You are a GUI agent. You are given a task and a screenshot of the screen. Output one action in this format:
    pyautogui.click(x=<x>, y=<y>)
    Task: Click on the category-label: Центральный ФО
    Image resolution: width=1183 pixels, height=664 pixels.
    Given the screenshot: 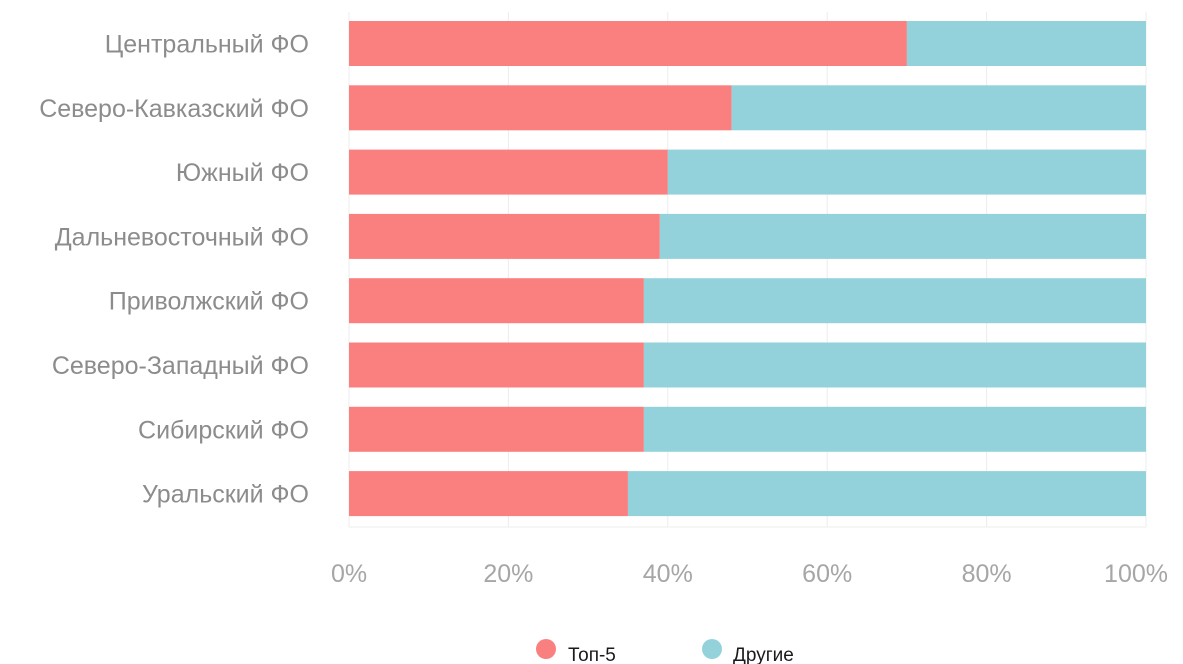 What is the action you would take?
    pyautogui.click(x=207, y=45)
    